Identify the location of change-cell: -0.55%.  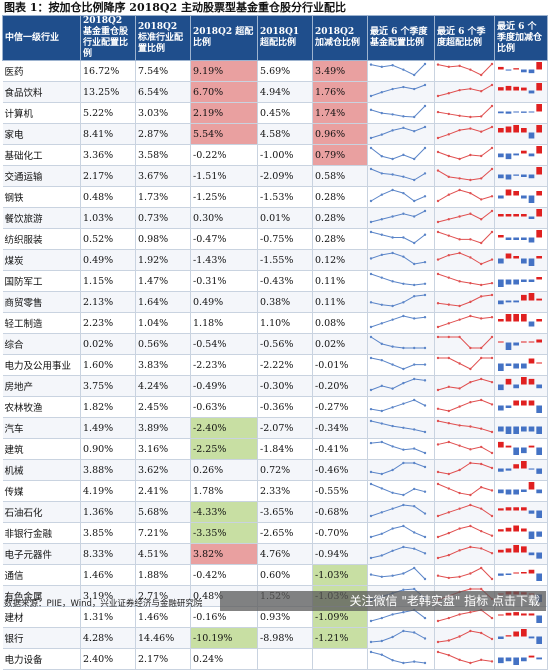
(340, 491).